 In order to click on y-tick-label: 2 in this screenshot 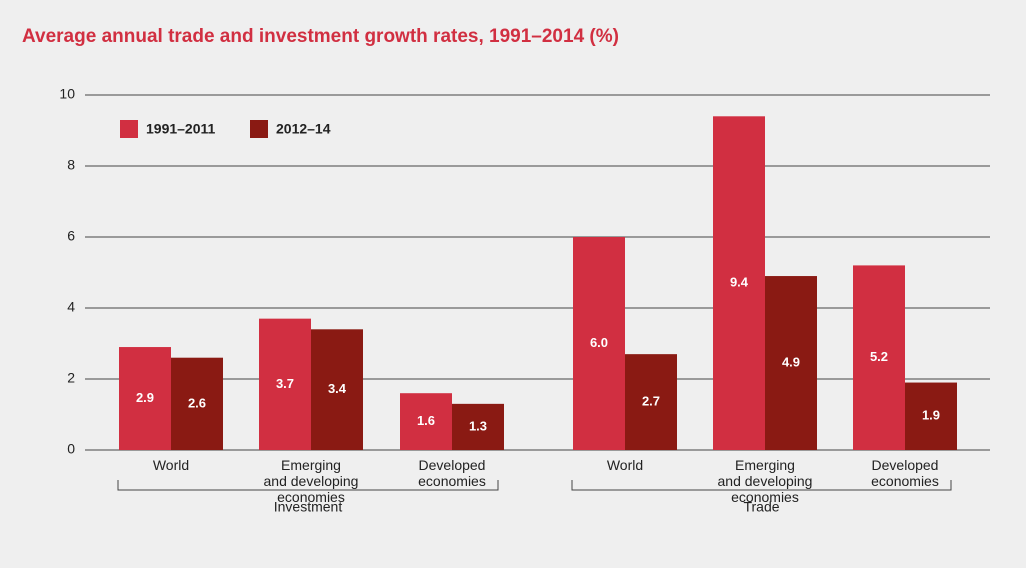, I will do `click(71, 378)`.